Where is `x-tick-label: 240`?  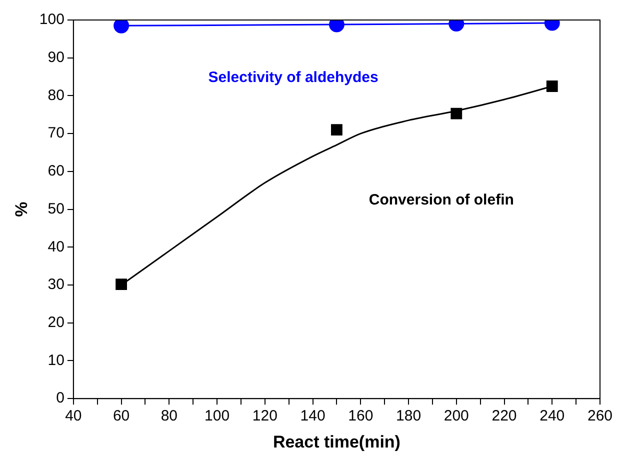 x-tick-label: 240 is located at coordinates (552, 416).